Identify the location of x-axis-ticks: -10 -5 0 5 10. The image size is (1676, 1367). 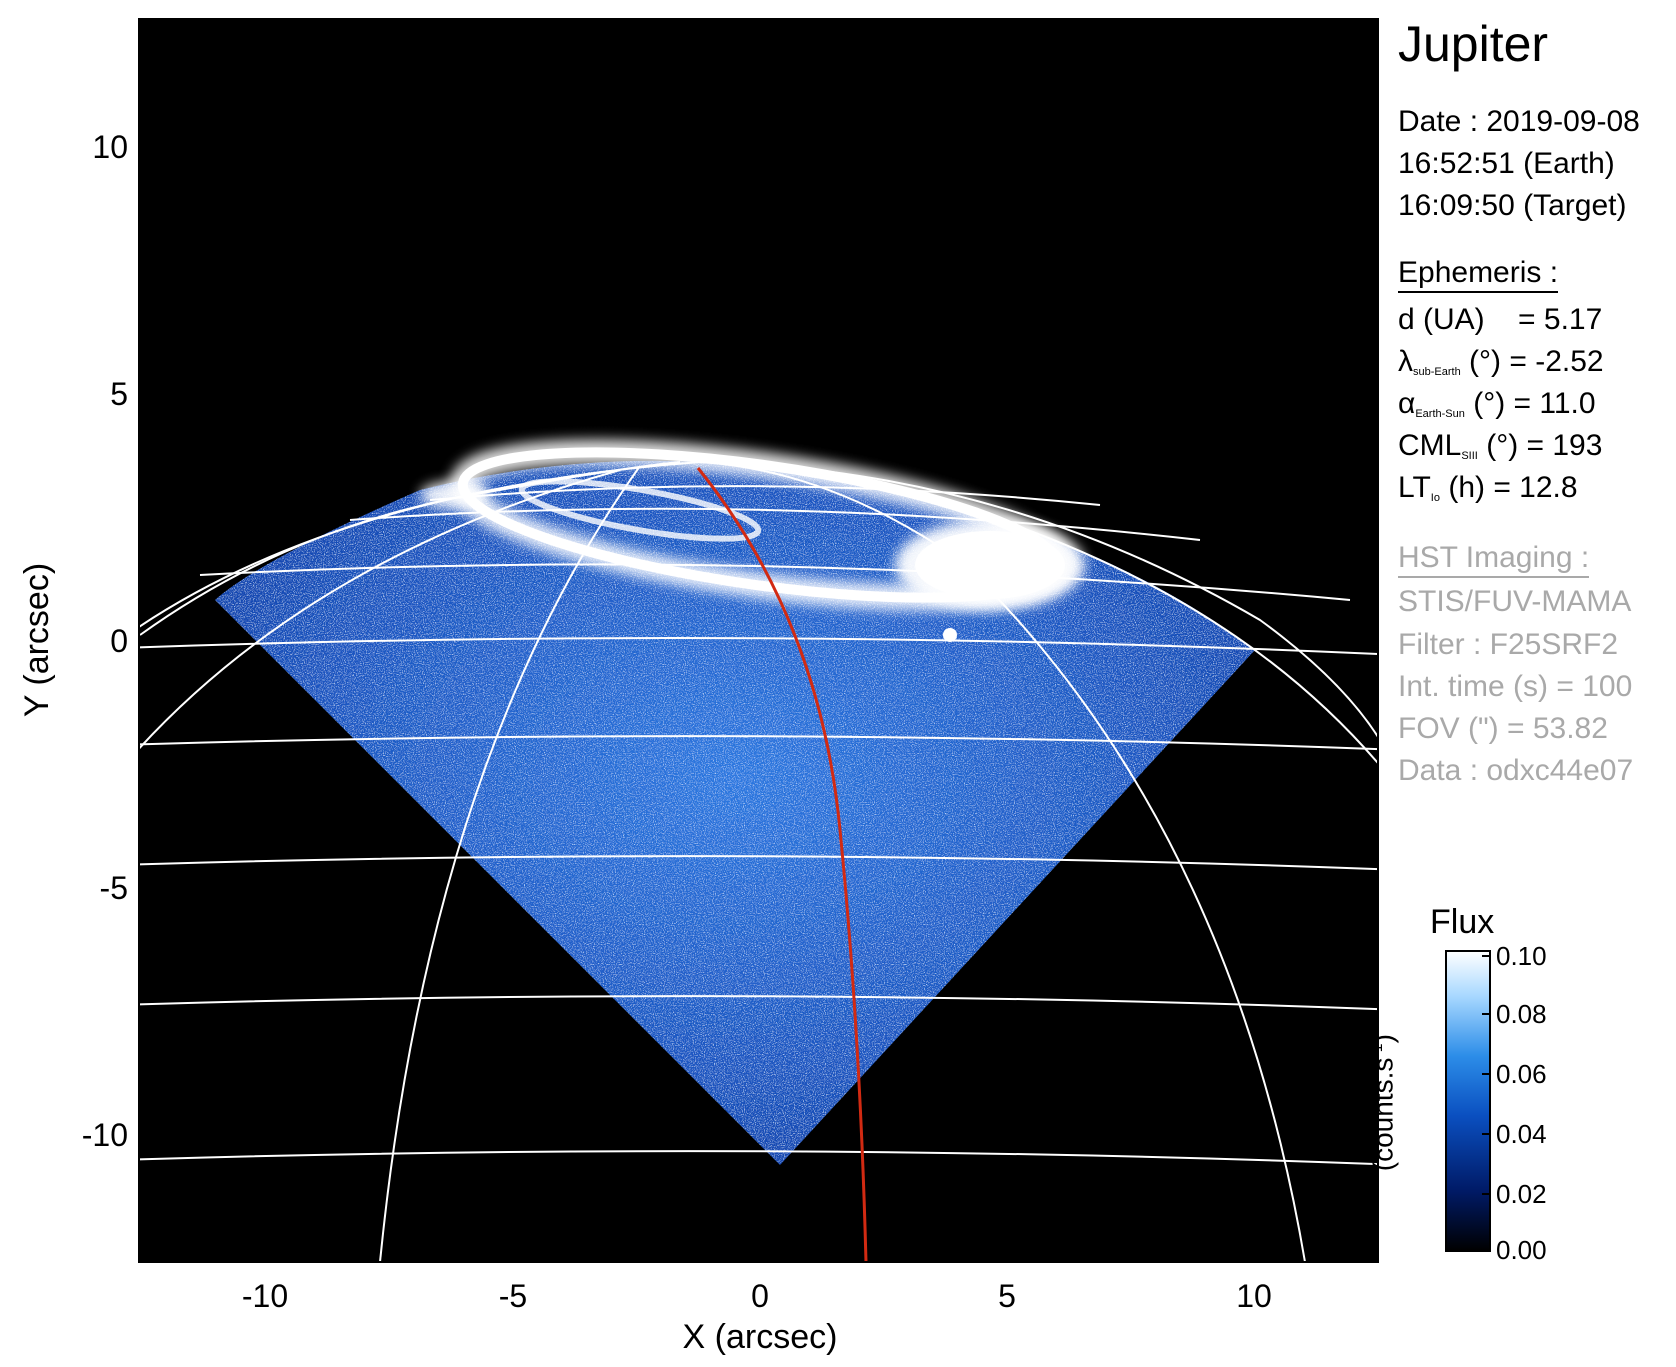
(757, 1296).